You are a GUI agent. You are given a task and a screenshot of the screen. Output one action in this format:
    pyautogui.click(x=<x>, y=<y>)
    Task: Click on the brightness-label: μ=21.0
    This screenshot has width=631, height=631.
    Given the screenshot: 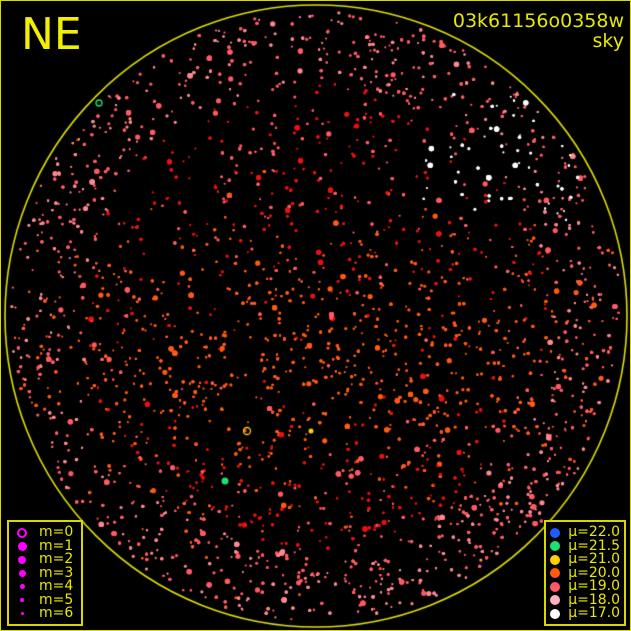 What is the action you would take?
    pyautogui.click(x=594, y=559)
    